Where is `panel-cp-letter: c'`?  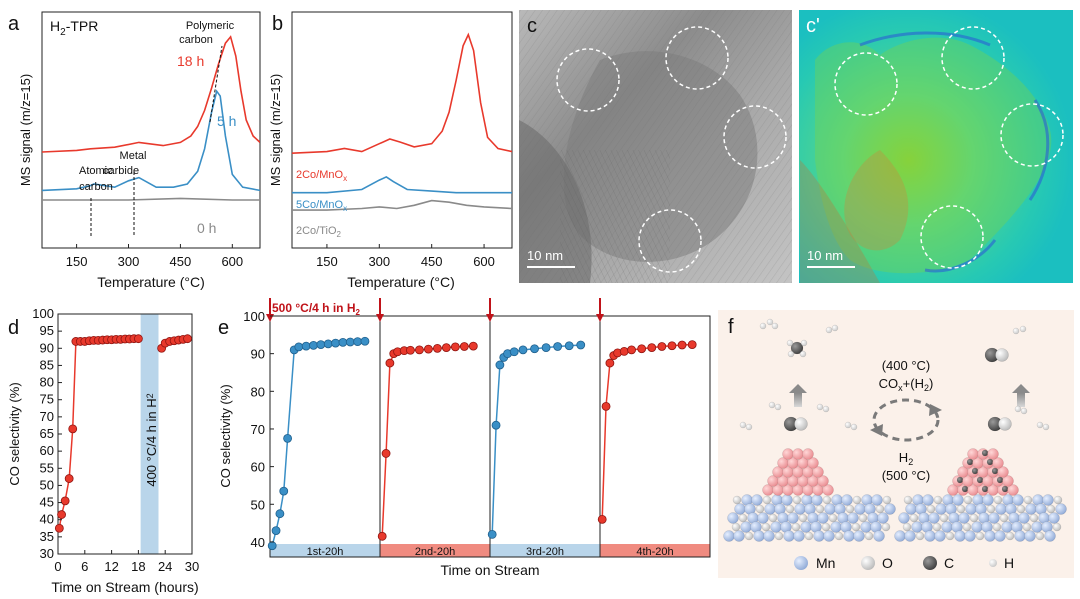 panel-cp-letter: c' is located at coordinates (813, 26).